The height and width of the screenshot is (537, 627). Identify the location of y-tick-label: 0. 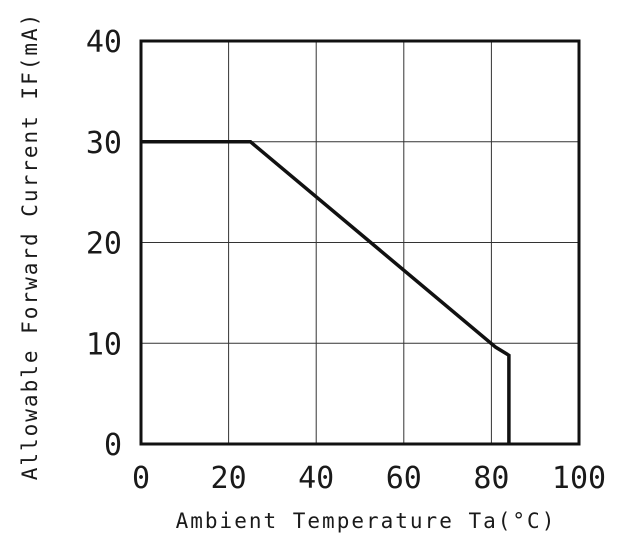
(113, 445).